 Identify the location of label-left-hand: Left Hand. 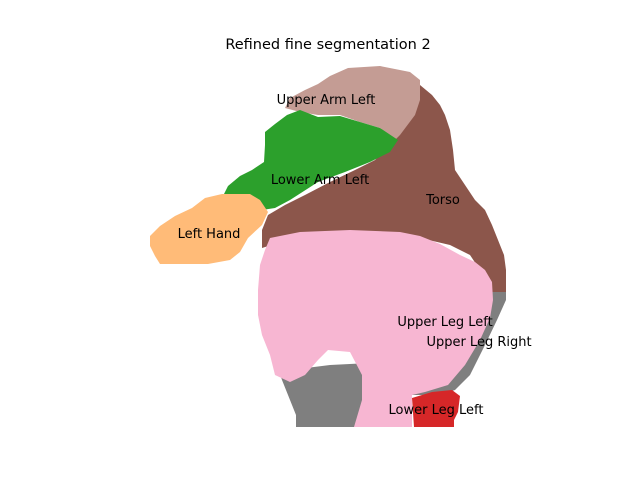
(209, 234).